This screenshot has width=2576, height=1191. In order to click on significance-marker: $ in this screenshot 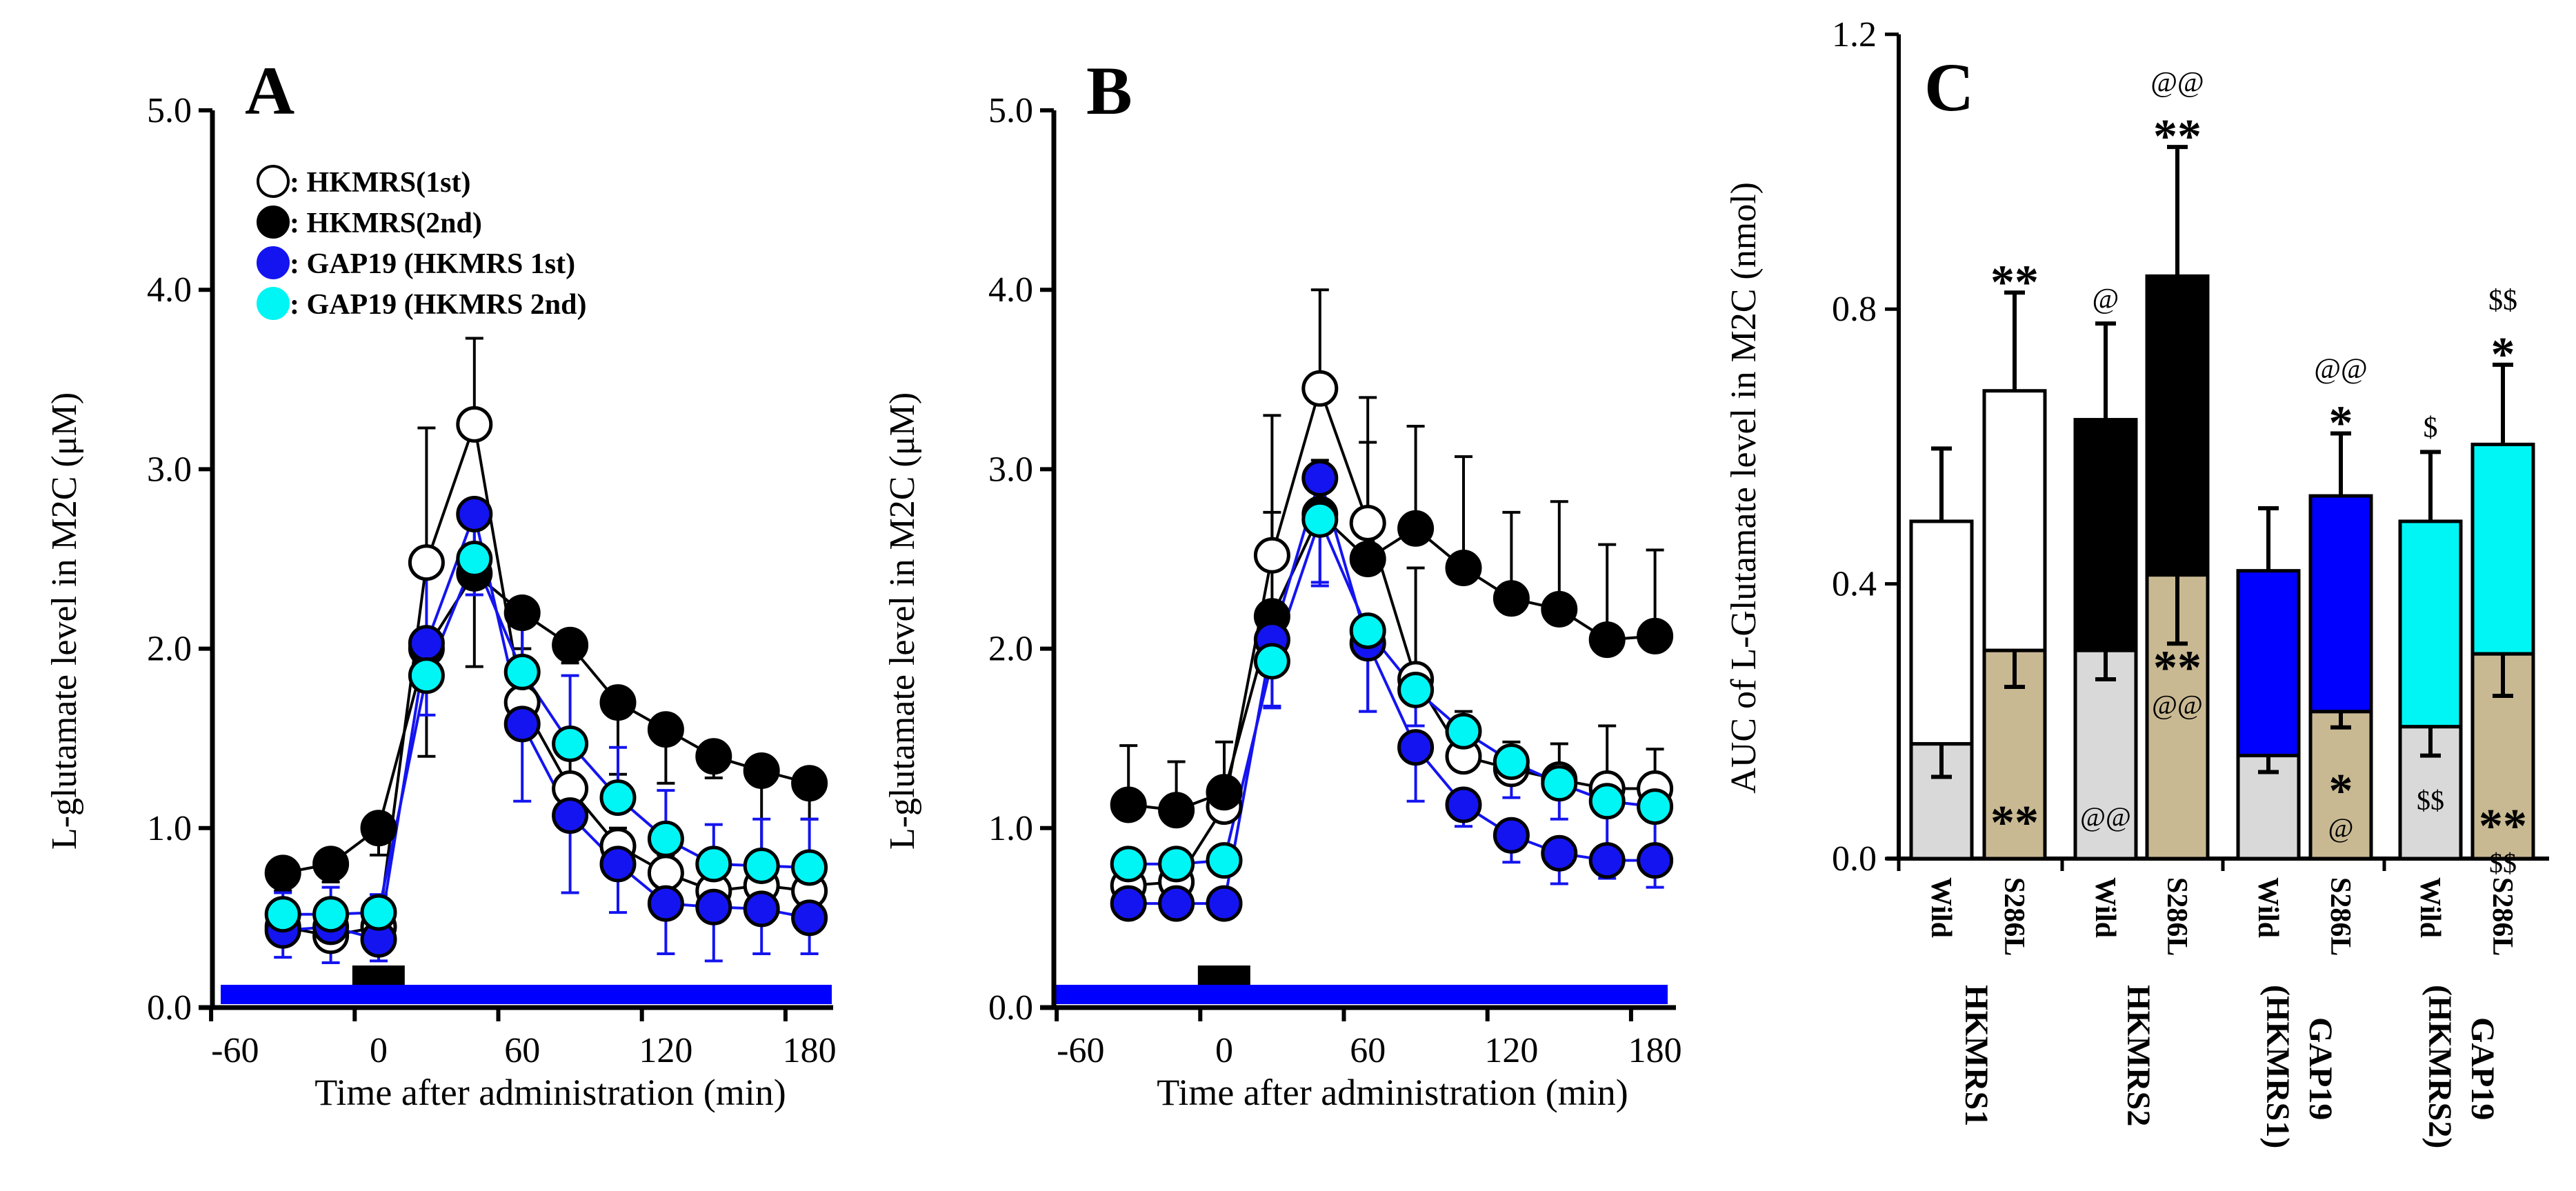, I will do `click(2431, 427)`.